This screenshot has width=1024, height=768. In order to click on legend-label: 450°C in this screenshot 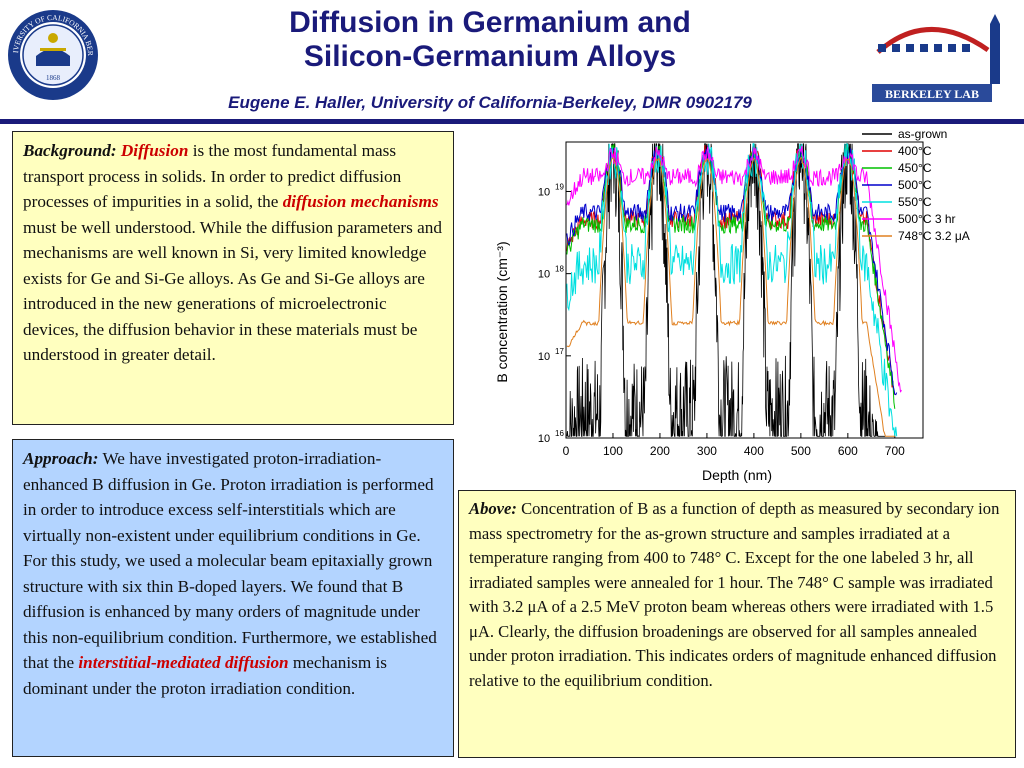, I will do `click(915, 168)`.